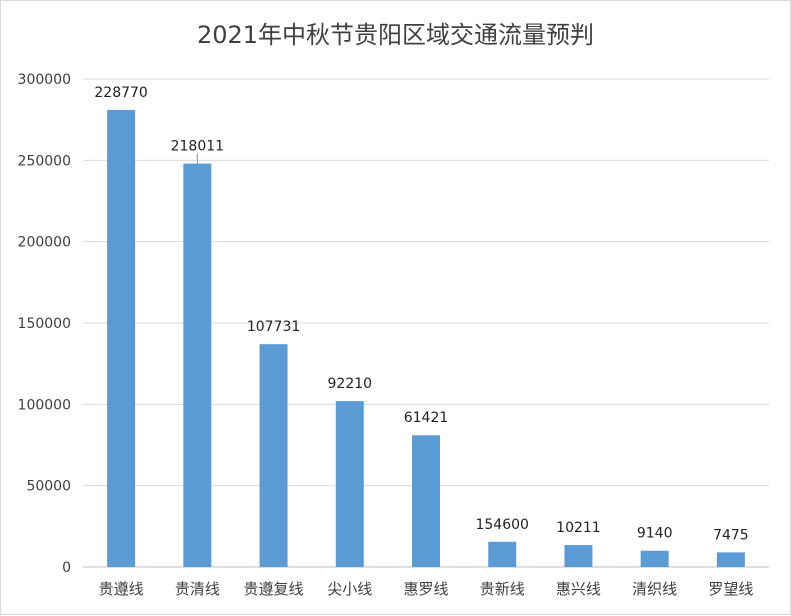 Image resolution: width=791 pixels, height=616 pixels. What do you see at coordinates (426, 418) in the screenshot?
I see `data-label: 61421` at bounding box center [426, 418].